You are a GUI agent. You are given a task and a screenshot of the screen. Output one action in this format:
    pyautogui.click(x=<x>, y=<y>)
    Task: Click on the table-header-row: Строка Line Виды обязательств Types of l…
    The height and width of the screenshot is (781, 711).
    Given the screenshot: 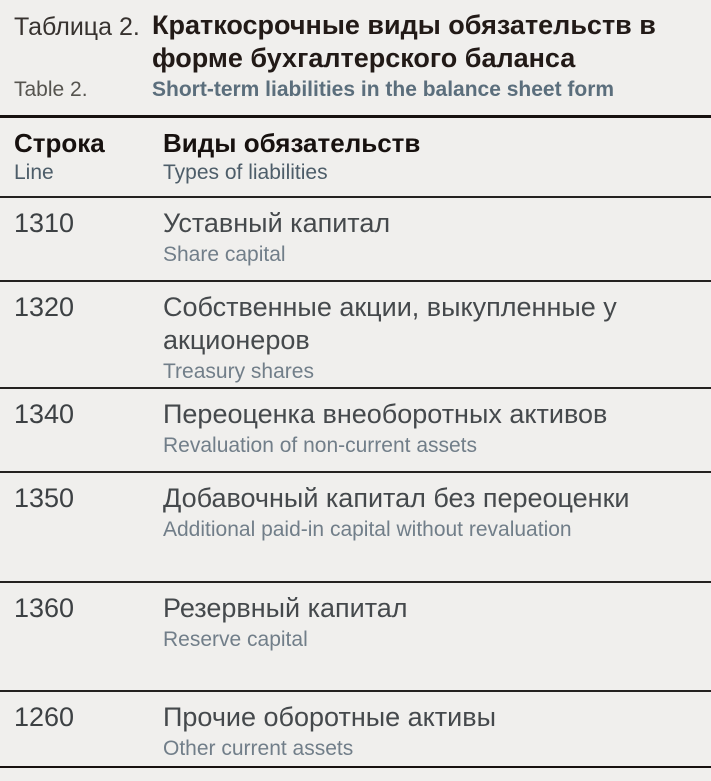 What is the action you would take?
    pyautogui.click(x=355, y=158)
    